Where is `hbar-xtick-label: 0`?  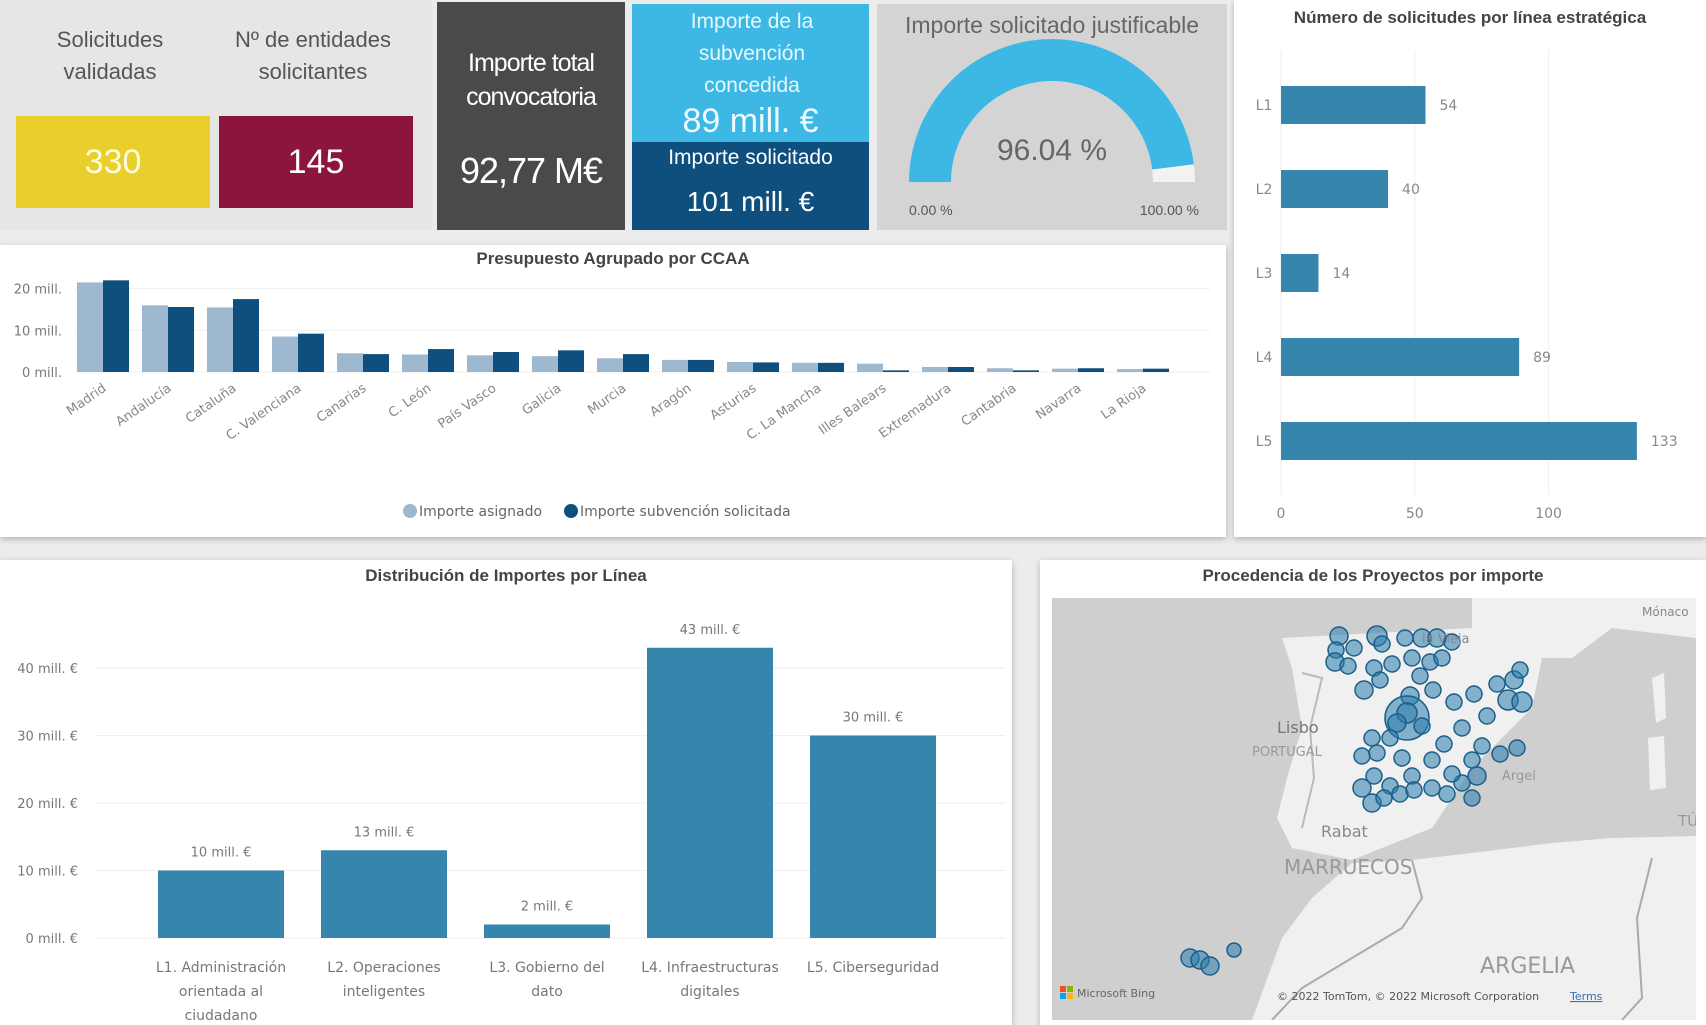
hbar-xtick-label: 0 is located at coordinates (1281, 514).